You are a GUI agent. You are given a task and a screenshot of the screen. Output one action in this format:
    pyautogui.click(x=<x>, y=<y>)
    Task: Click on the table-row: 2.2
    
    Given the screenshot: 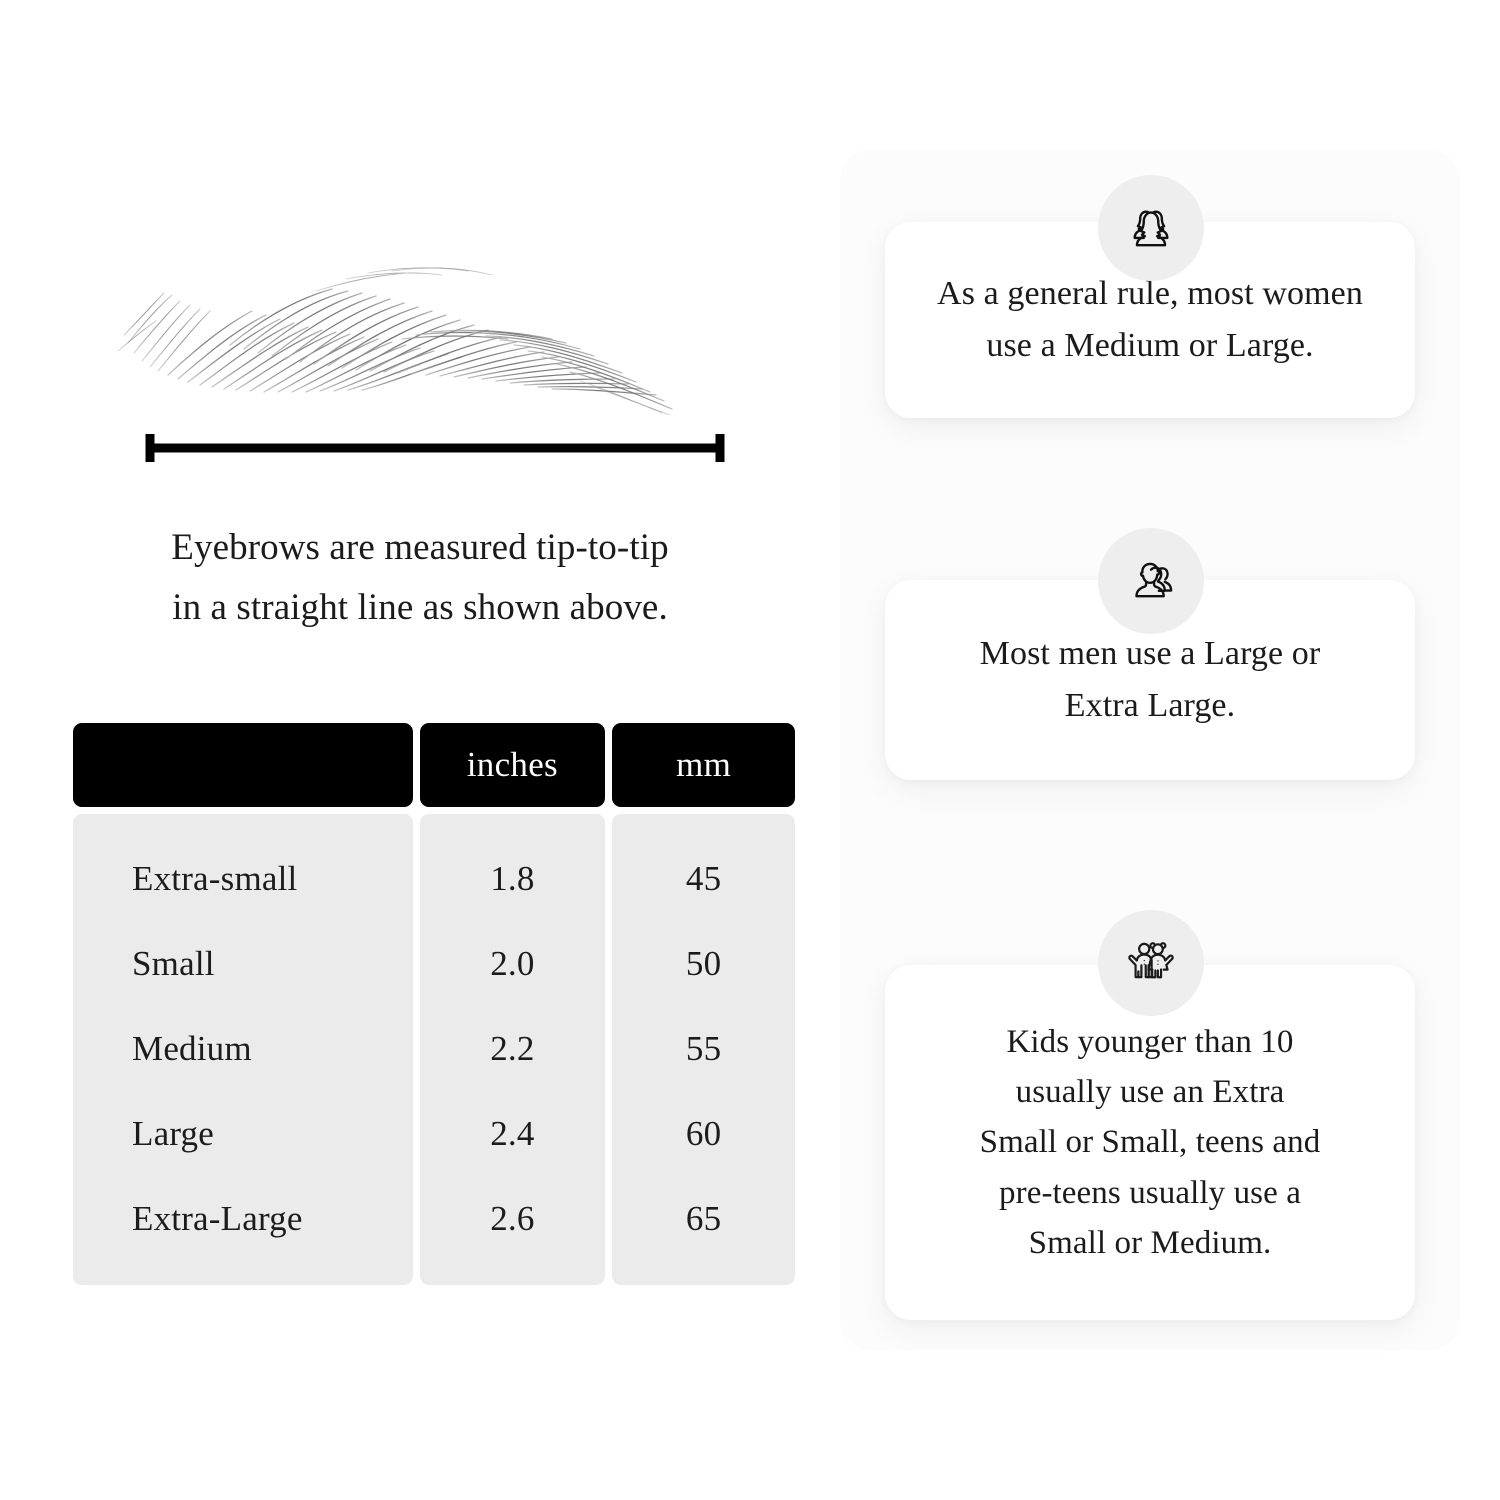 What is the action you would take?
    pyautogui.click(x=512, y=1048)
    